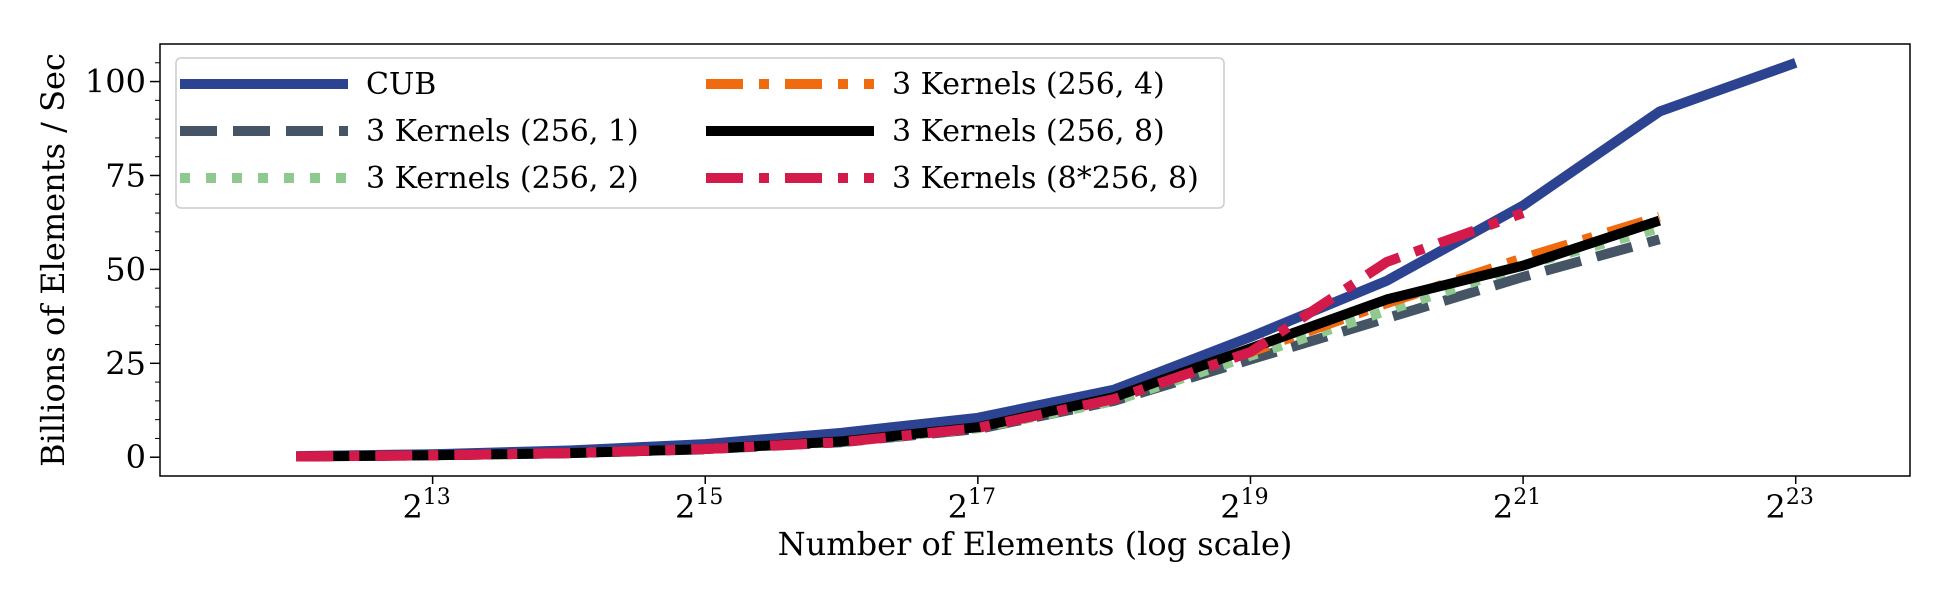 The height and width of the screenshot is (600, 1939). What do you see at coordinates (115, 82) in the screenshot?
I see `y-tick-label: 100` at bounding box center [115, 82].